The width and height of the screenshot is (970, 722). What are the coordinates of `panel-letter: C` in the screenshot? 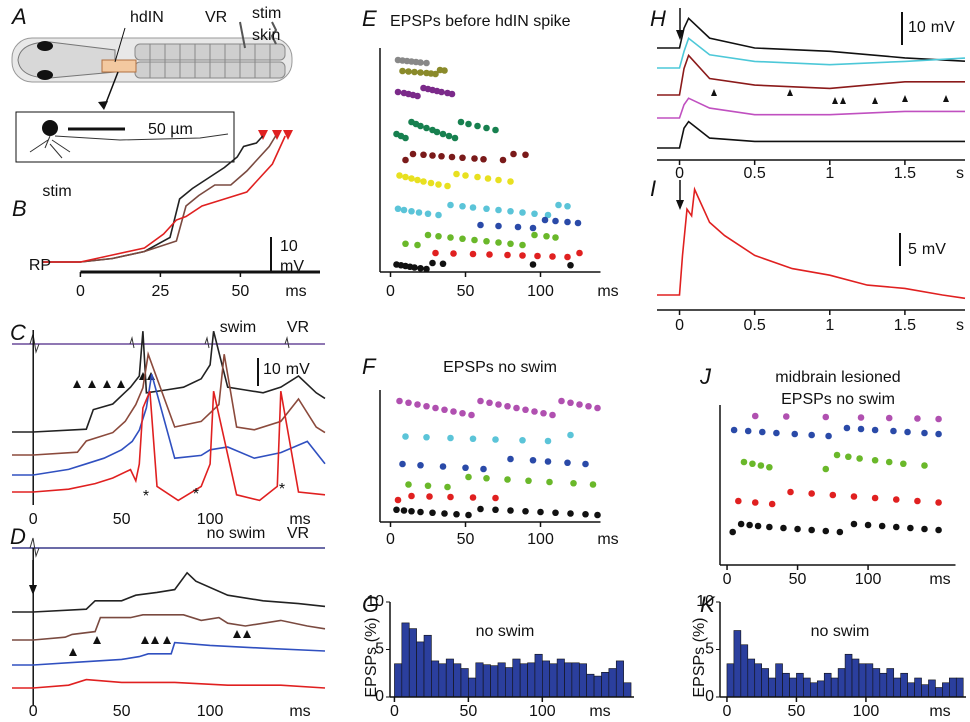 It's located at (18, 332).